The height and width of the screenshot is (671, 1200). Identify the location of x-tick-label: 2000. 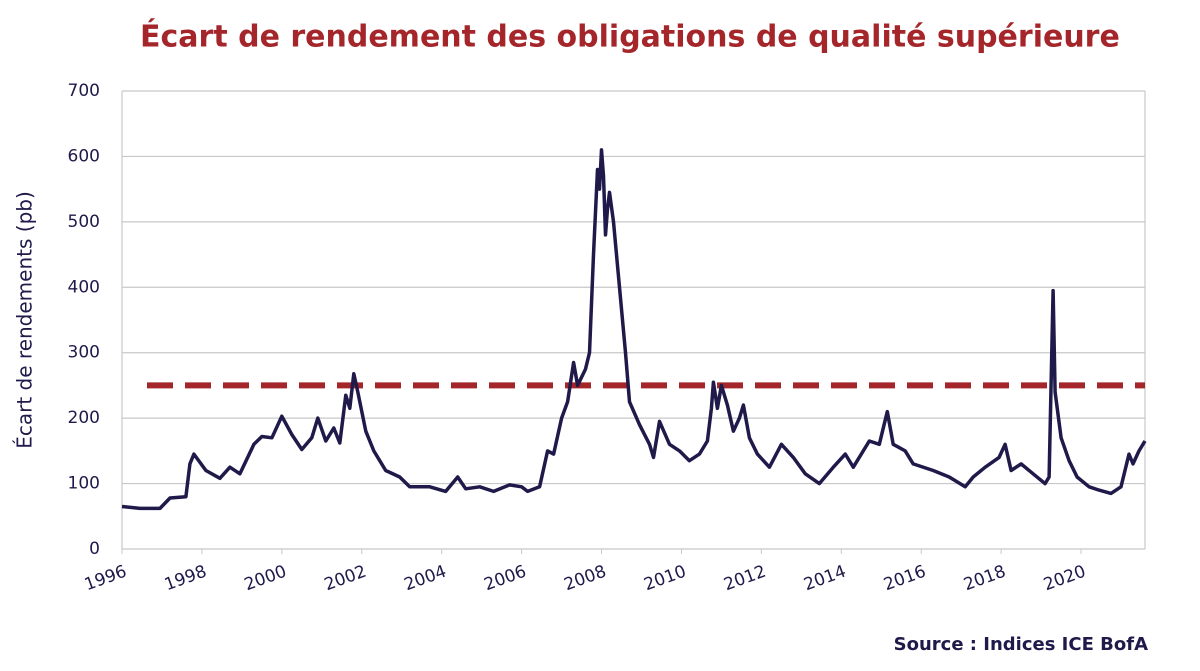
(265, 579).